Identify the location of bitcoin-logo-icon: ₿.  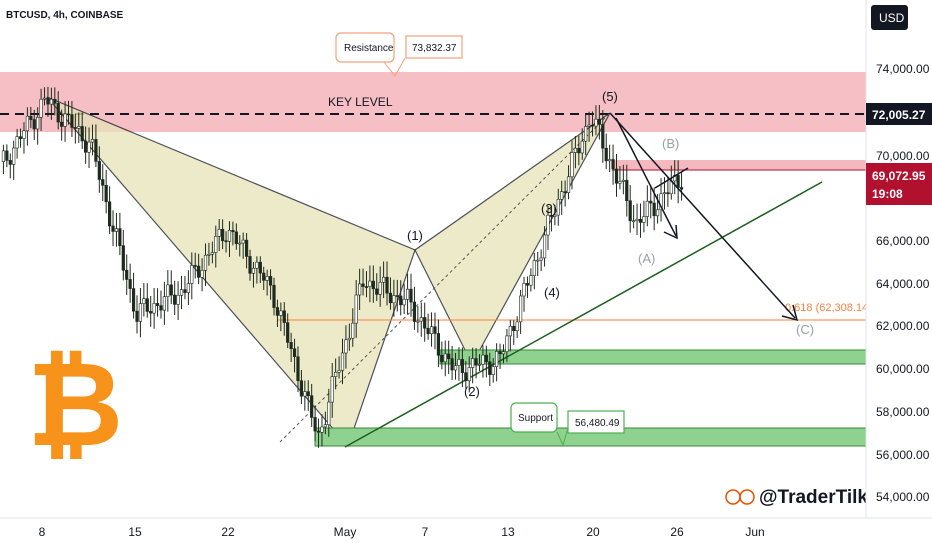
(75, 405).